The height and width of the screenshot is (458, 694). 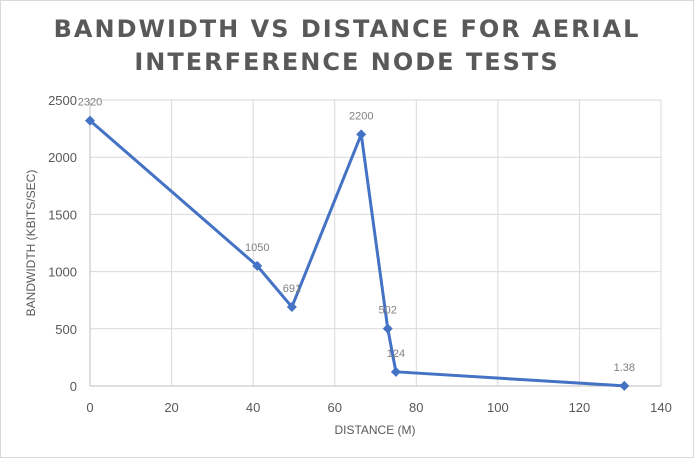 I want to click on y-tick-label: 1000, so click(x=62, y=272).